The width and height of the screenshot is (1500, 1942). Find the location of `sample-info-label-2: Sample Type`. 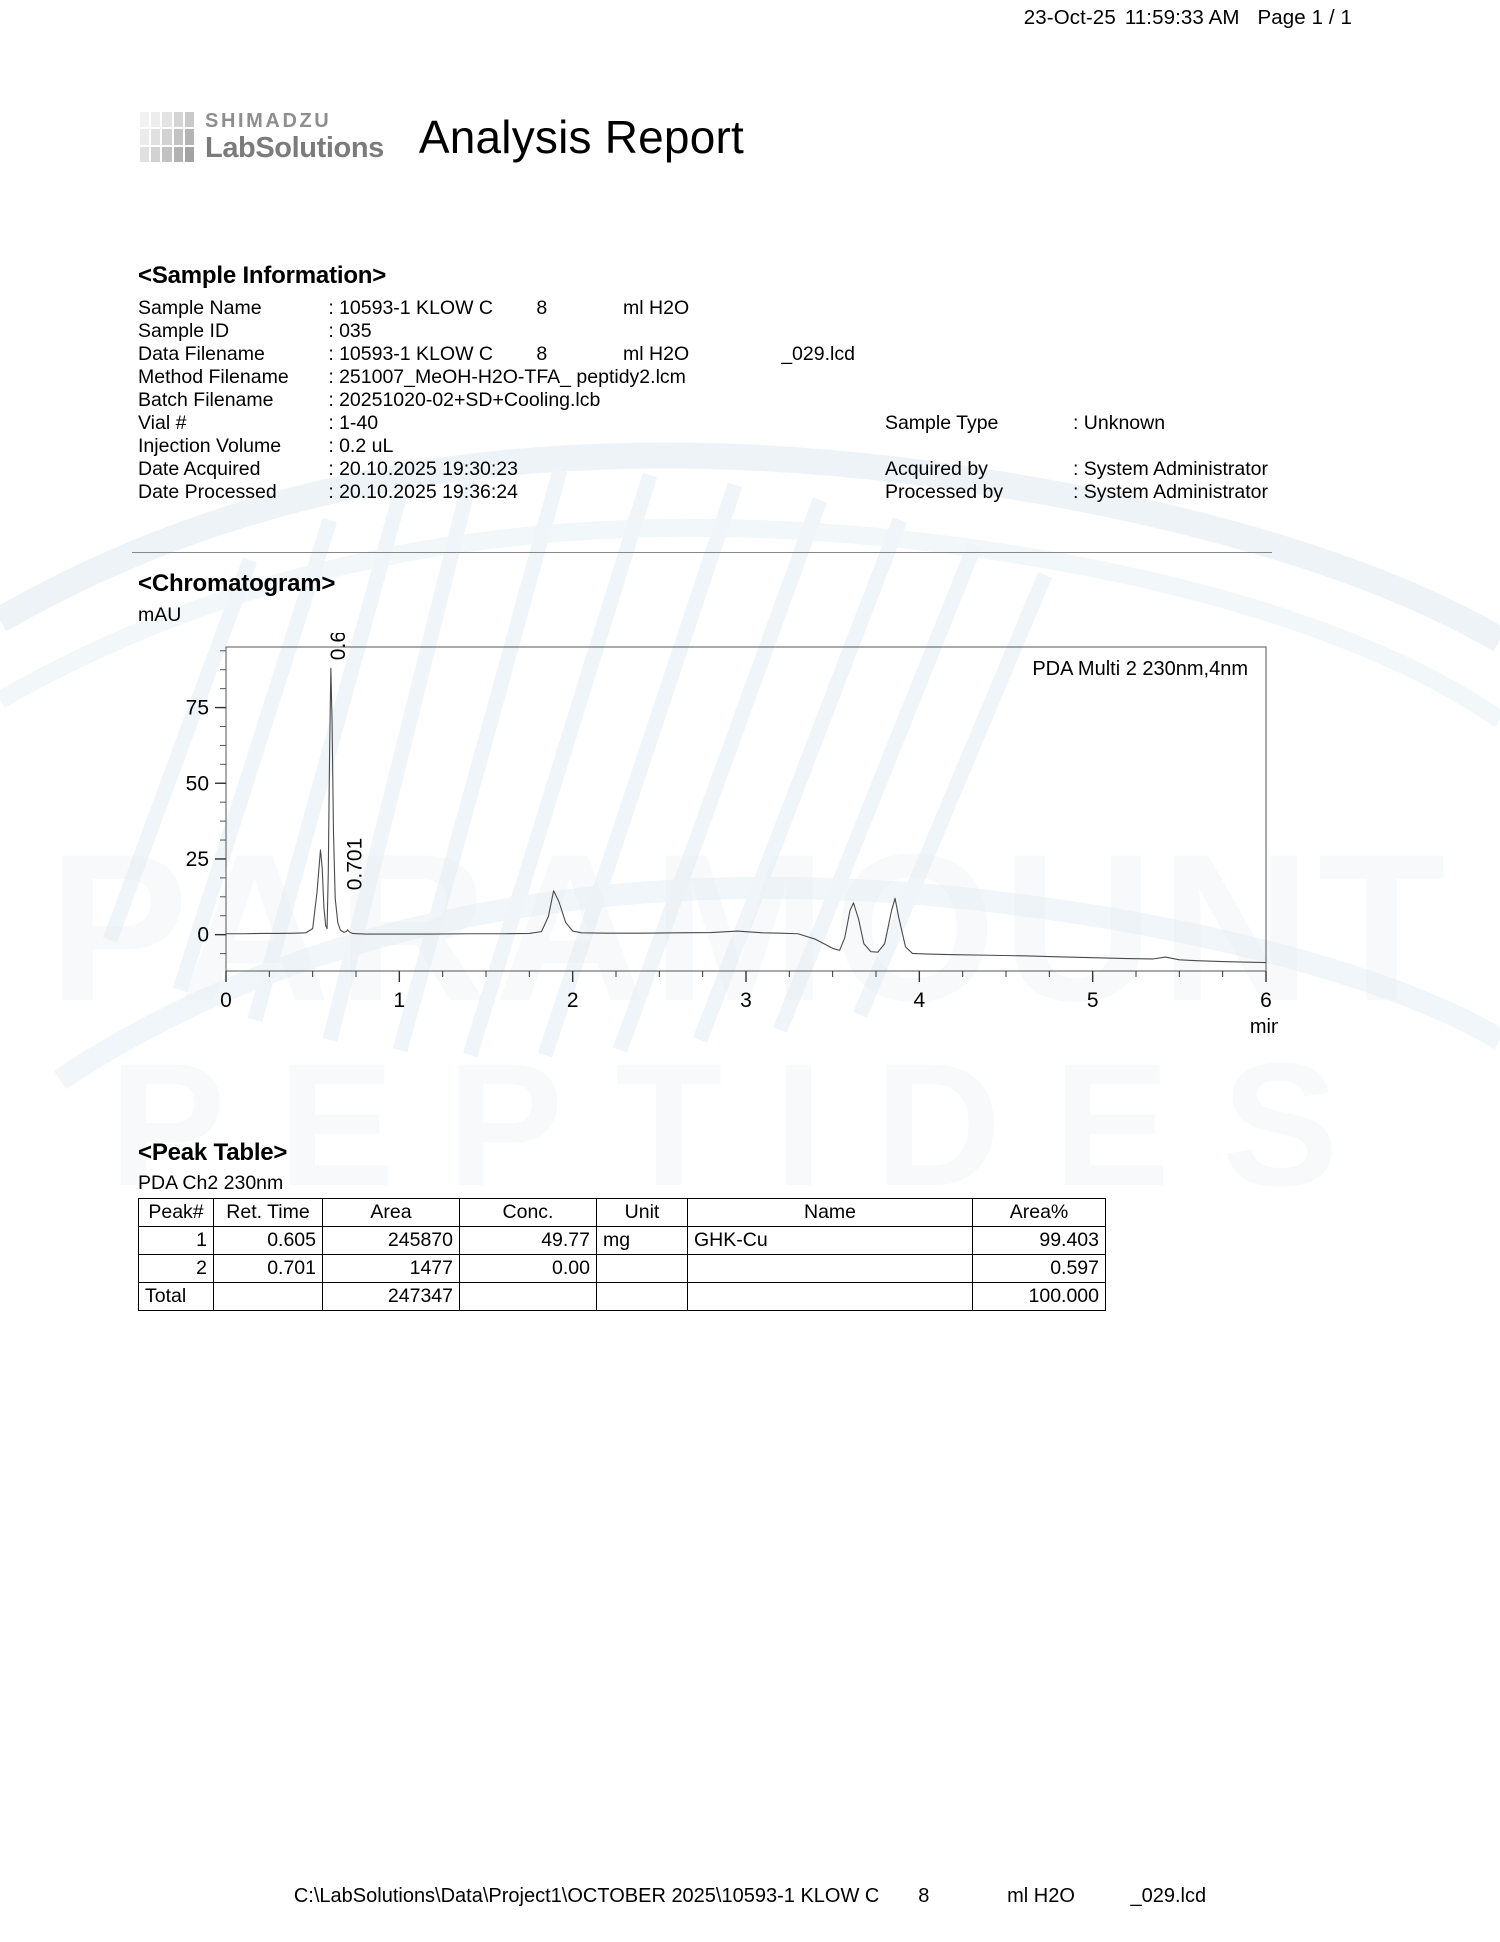

sample-info-label-2: Sample Type is located at coordinates (941, 423).